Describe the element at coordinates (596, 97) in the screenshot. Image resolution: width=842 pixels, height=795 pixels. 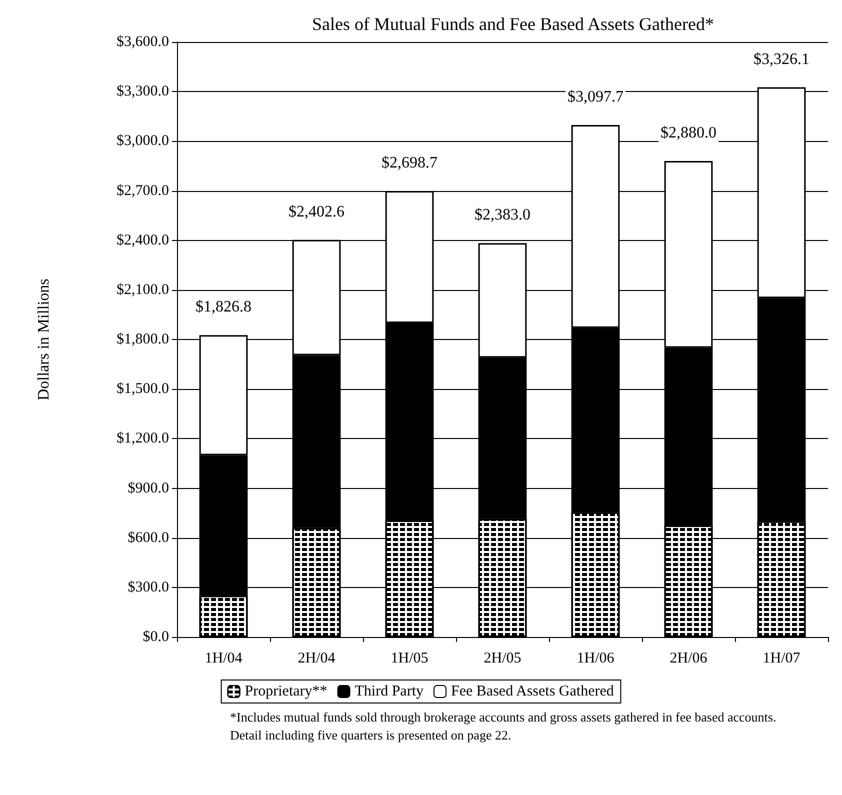
I see `total-label: $3,097.7` at that location.